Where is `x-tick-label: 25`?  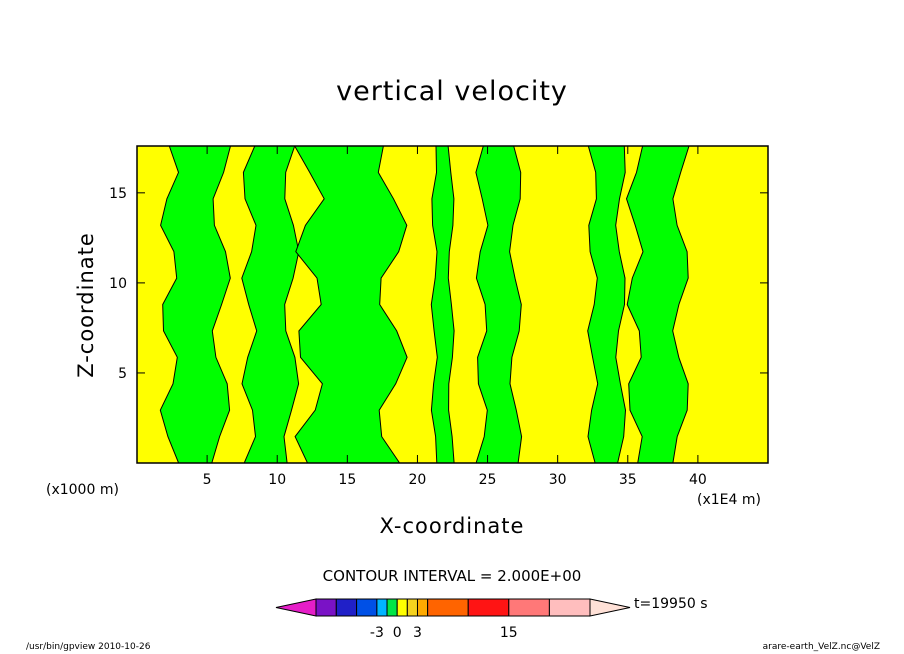
x-tick-label: 25 is located at coordinates (488, 480).